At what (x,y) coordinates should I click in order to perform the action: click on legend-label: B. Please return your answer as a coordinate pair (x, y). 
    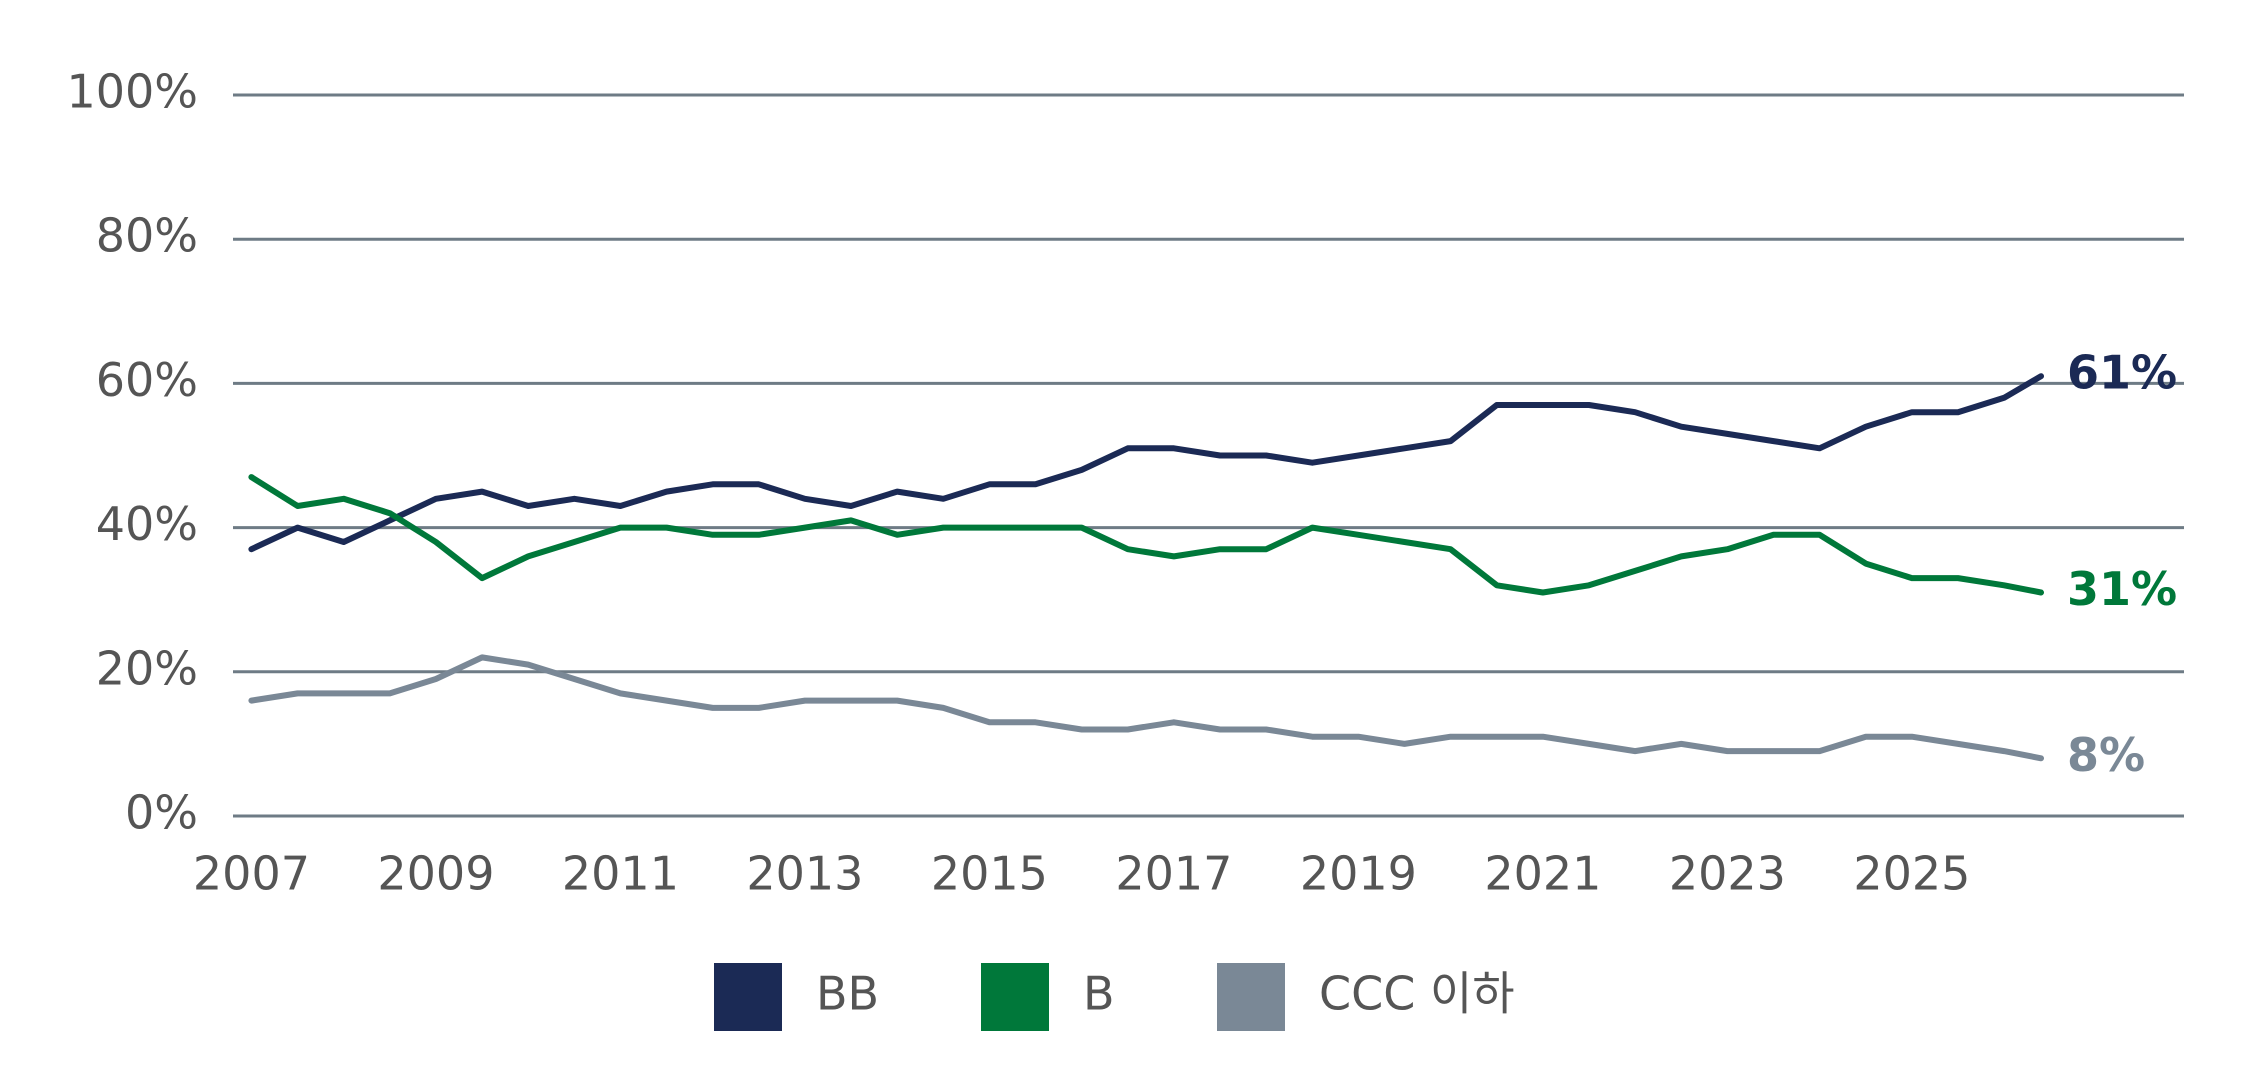
    Looking at the image, I should click on (1099, 994).